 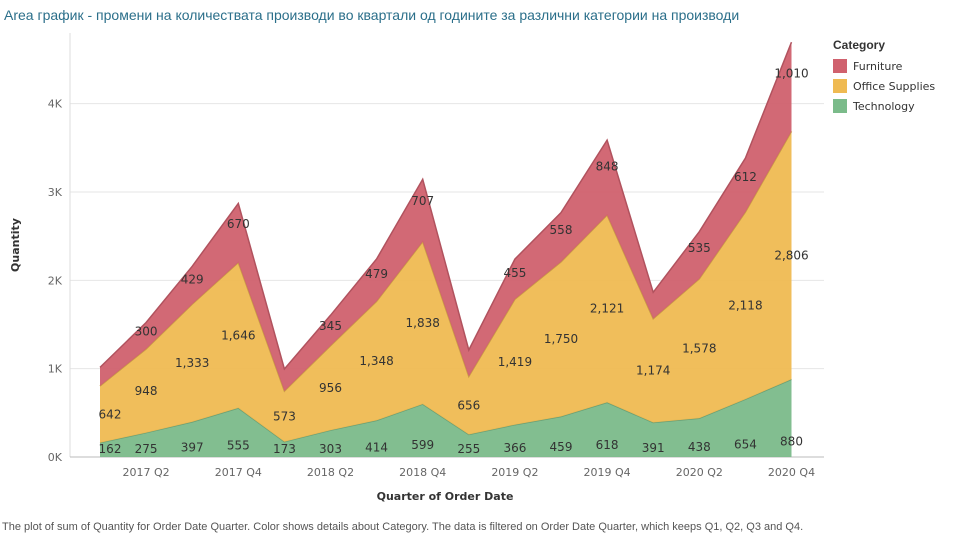 What do you see at coordinates (146, 449) in the screenshot?
I see `data-label: 275` at bounding box center [146, 449].